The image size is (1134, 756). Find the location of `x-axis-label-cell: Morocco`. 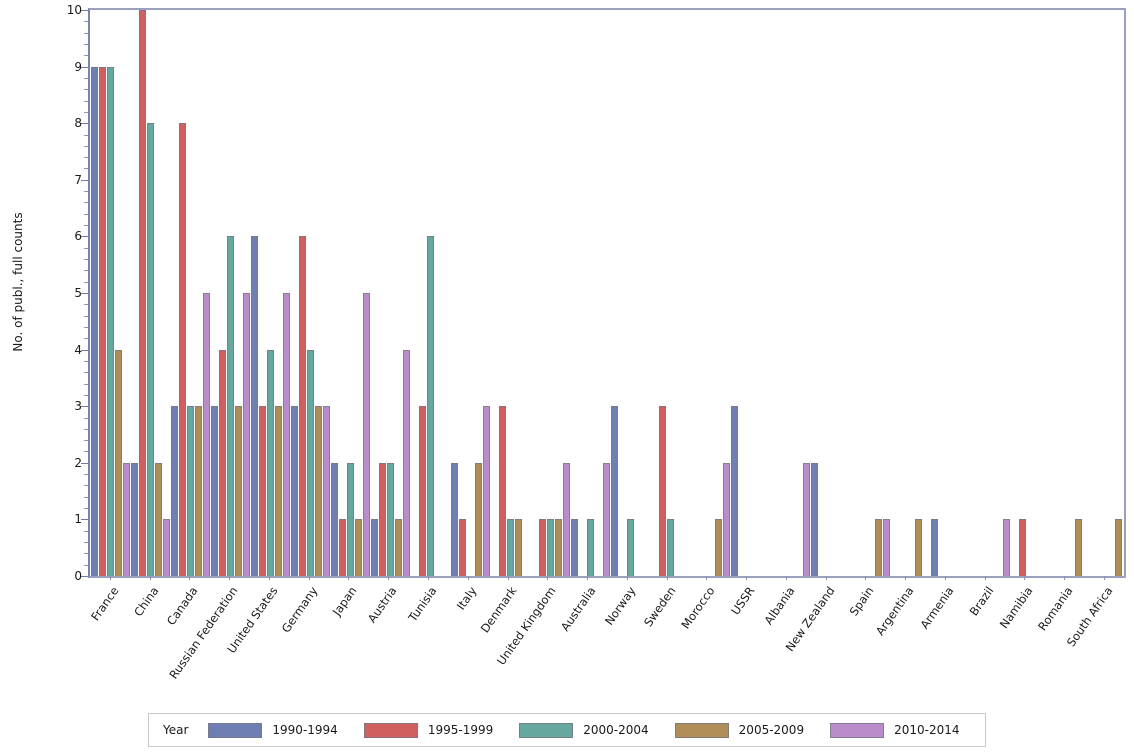

x-axis-label-cell: Morocco is located at coordinates (702, 633).